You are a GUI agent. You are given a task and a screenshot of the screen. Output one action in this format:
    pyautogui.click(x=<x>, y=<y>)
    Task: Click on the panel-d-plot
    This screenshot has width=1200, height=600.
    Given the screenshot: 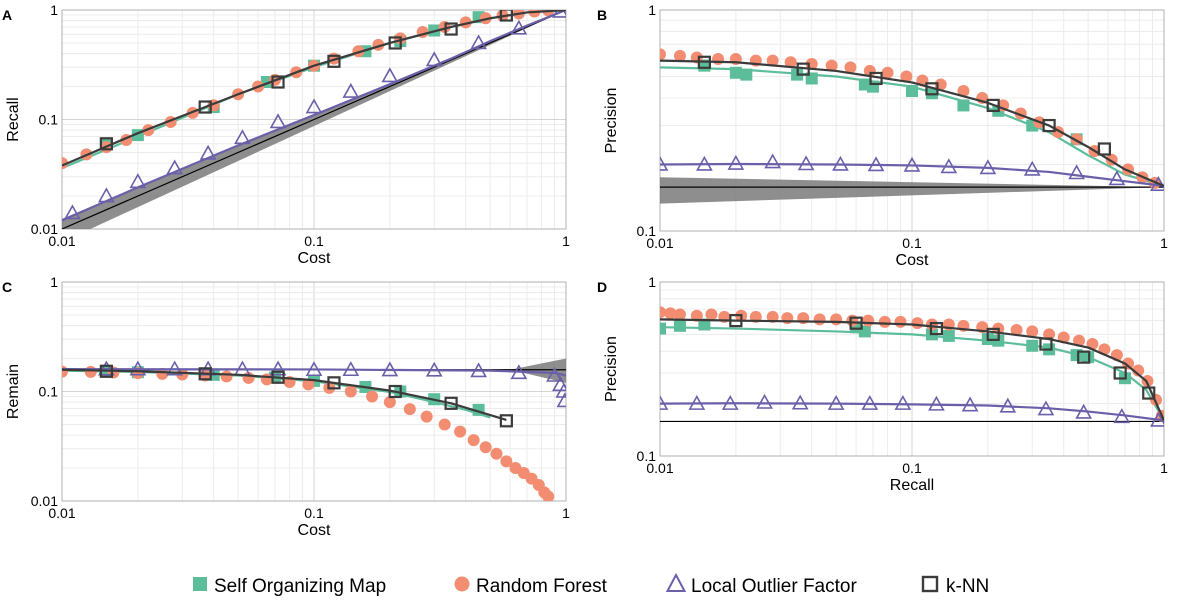 What is the action you would take?
    pyautogui.click(x=912, y=366)
    